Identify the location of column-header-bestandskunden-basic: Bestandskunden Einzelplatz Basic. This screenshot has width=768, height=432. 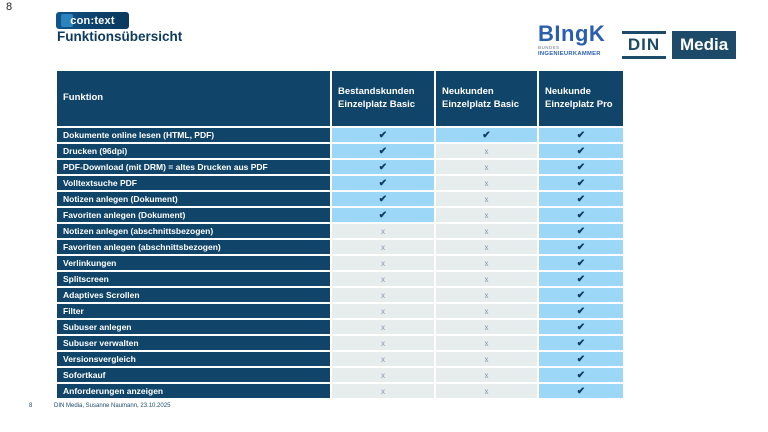
(383, 98).